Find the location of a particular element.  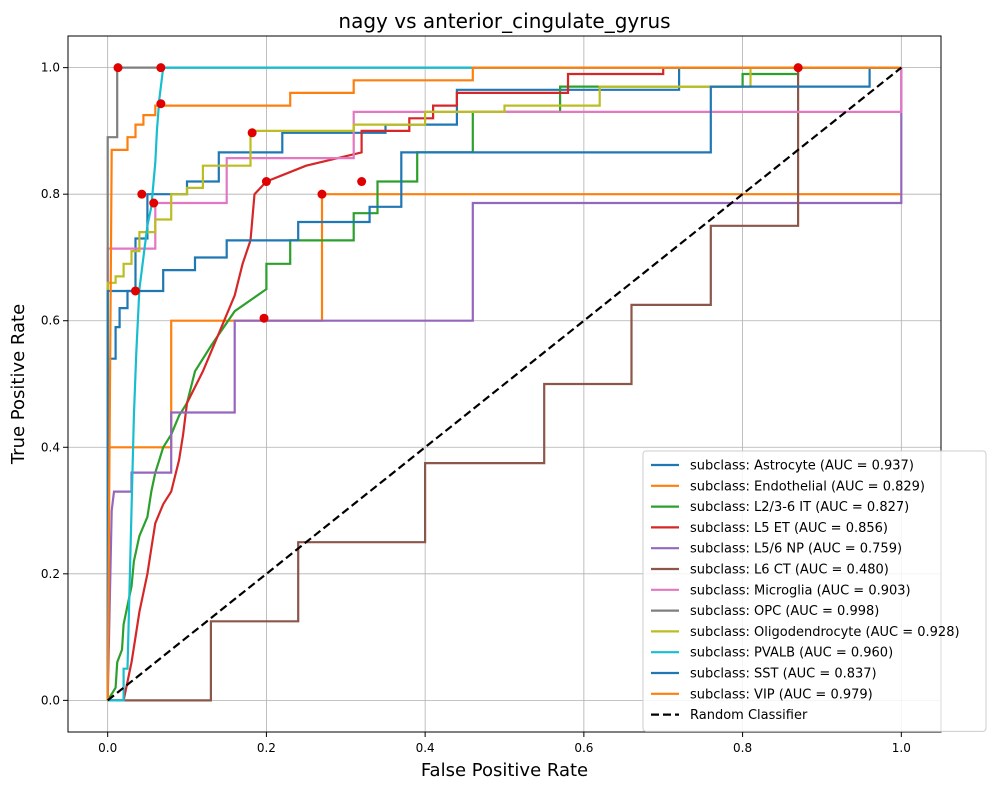

legend-entry: subclass: PVALB (AUC = 0.960) is located at coordinates (791, 653).